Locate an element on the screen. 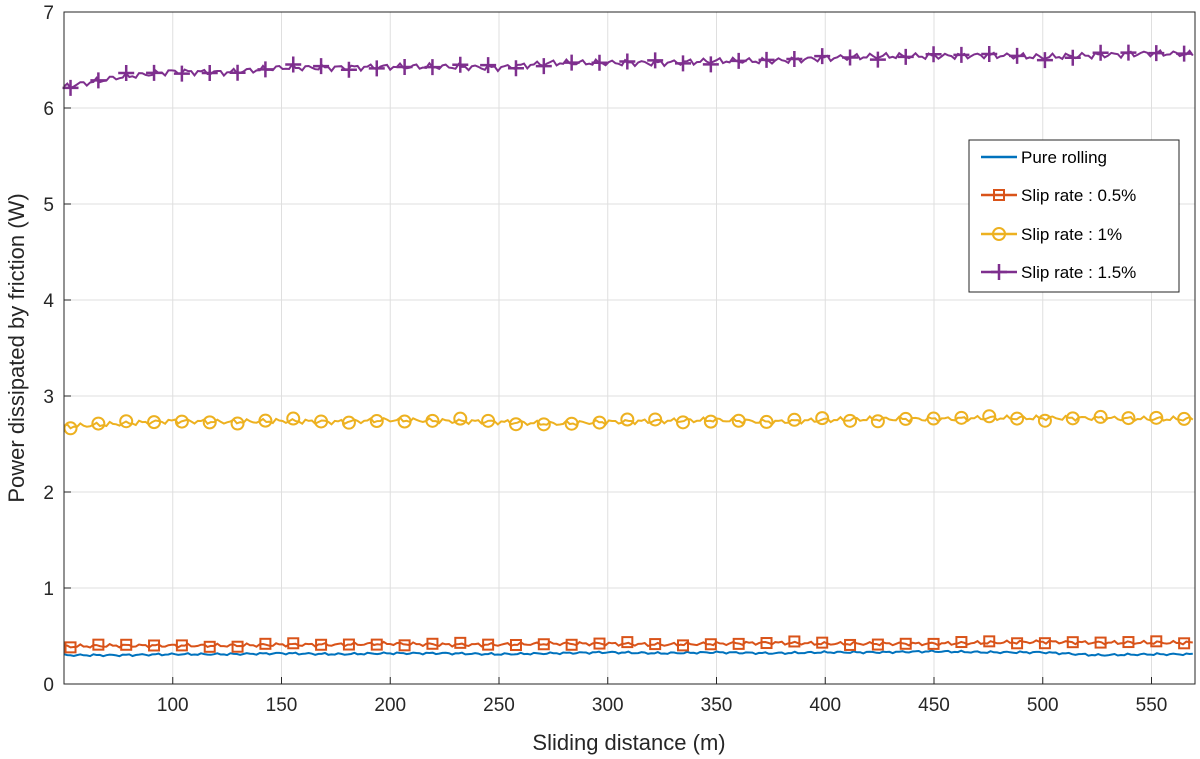  y-tick-label: 5 is located at coordinates (48, 205).